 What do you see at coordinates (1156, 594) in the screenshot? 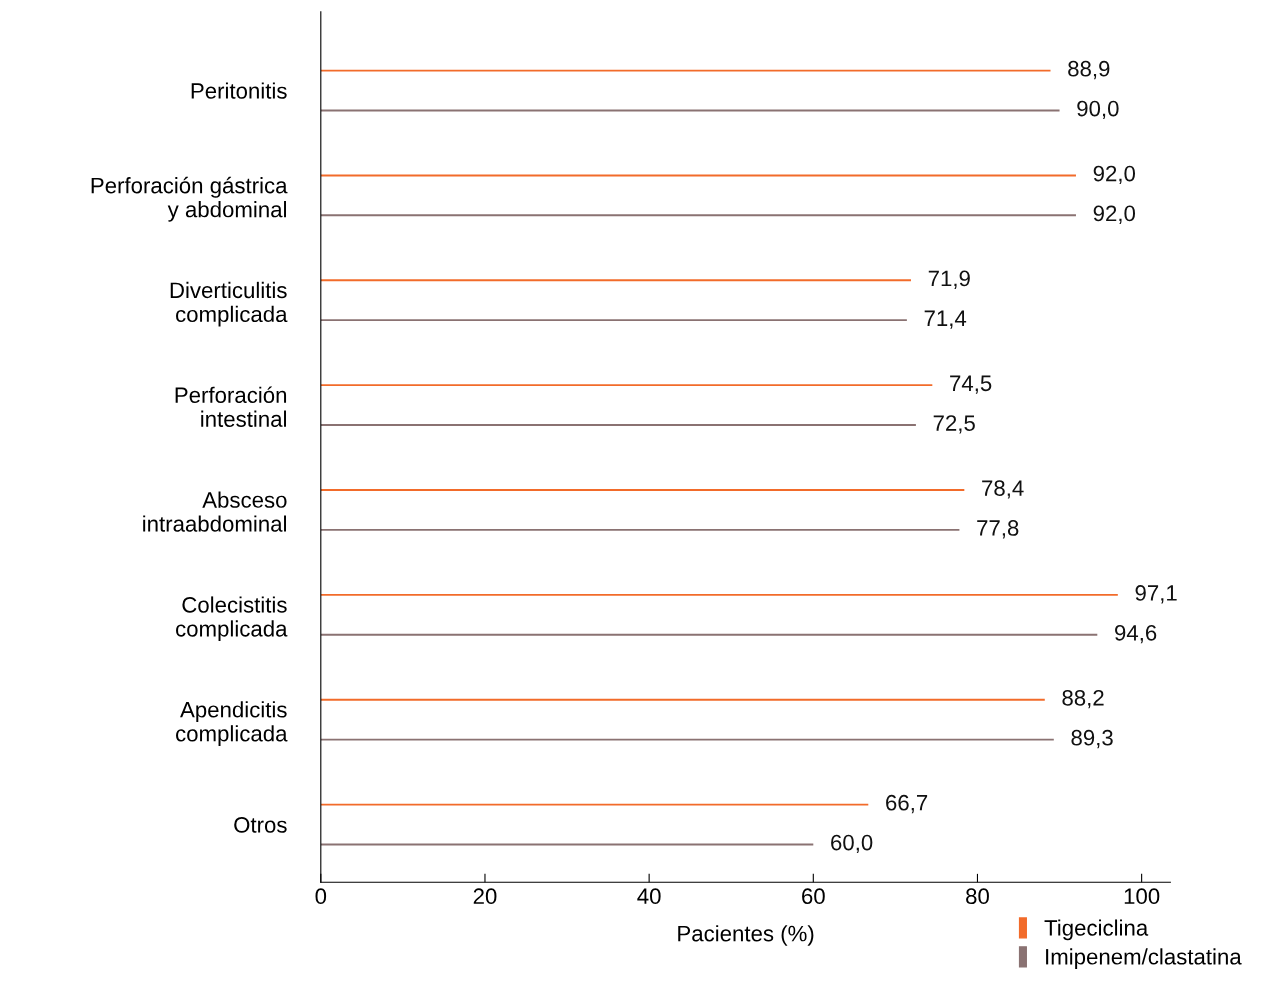
I see `data-label: 97,1` at bounding box center [1156, 594].